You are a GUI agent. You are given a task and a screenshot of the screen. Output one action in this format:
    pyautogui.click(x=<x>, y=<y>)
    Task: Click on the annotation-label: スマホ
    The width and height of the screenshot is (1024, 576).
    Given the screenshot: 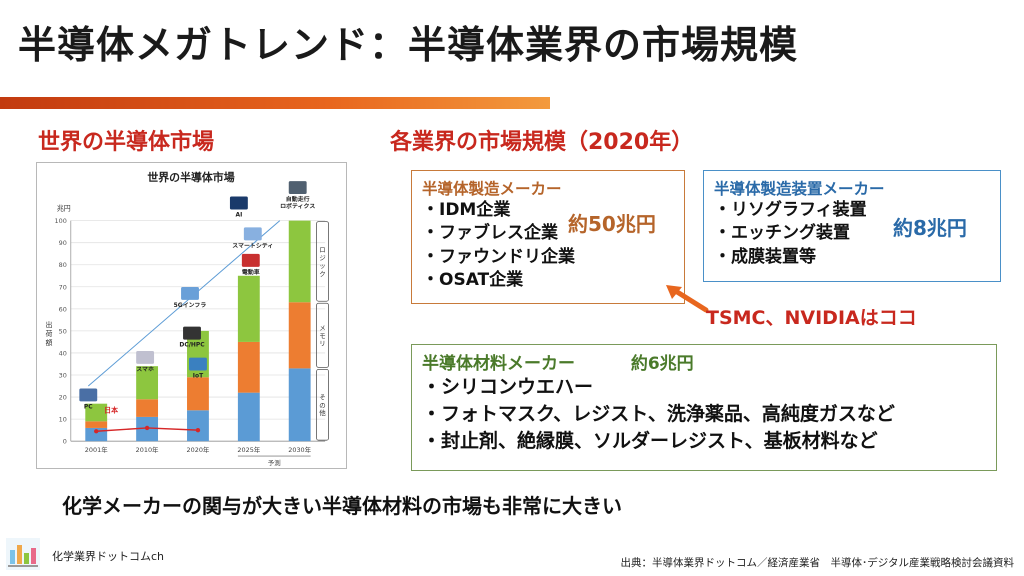 What is the action you would take?
    pyautogui.click(x=145, y=369)
    